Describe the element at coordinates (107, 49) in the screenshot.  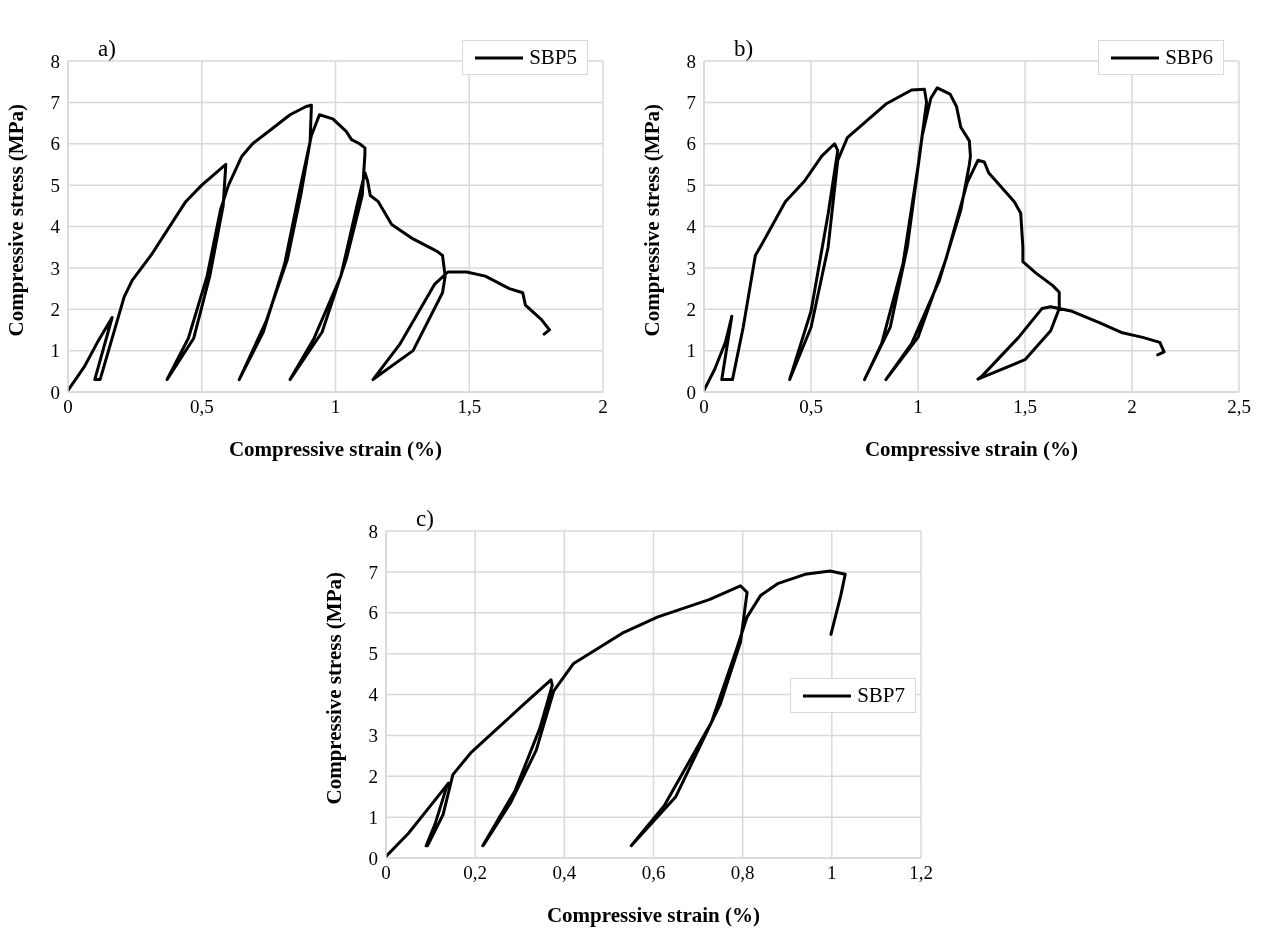
I see `text: a)` at that location.